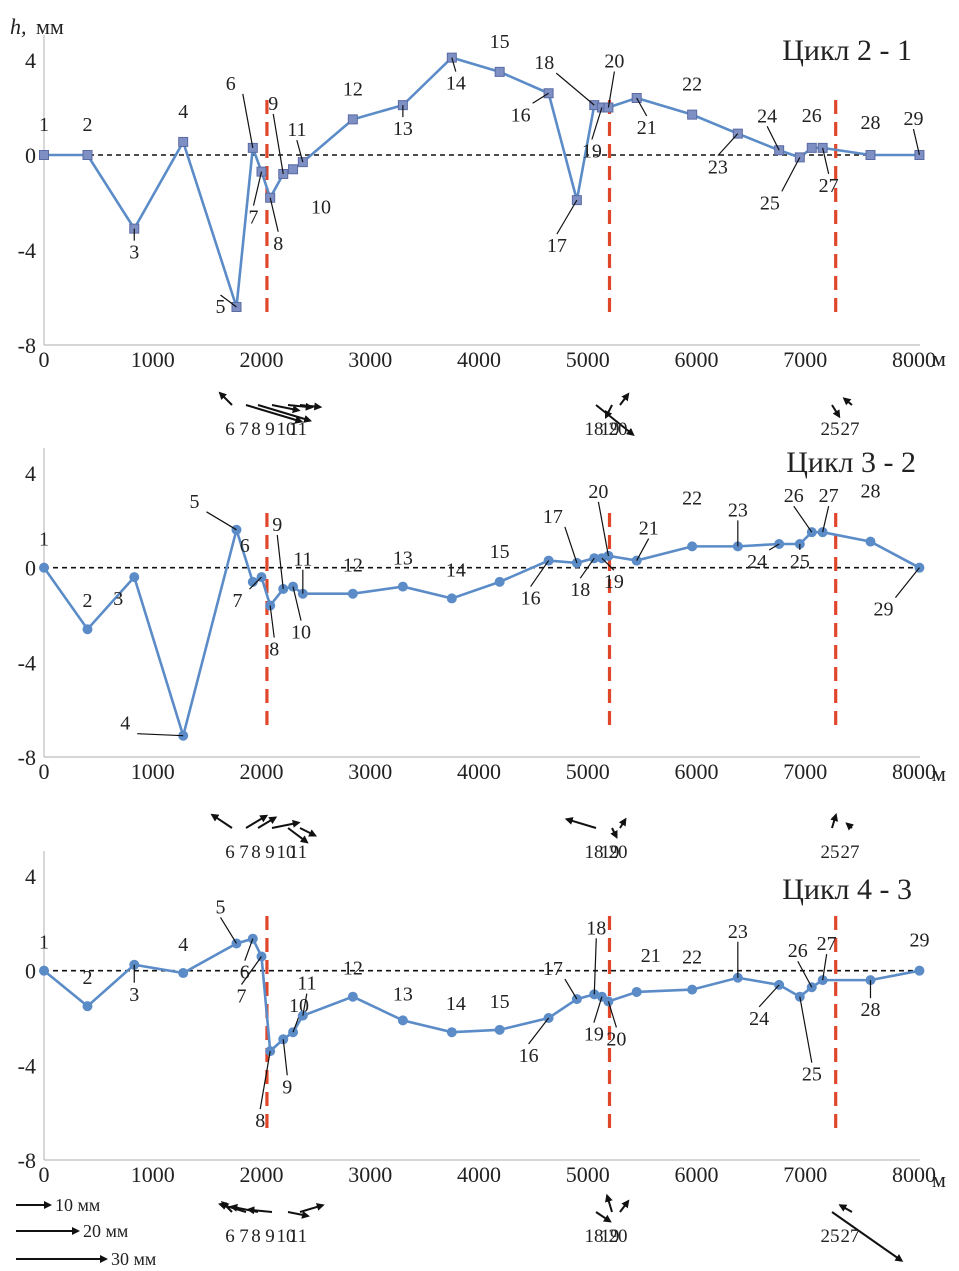 The width and height of the screenshot is (959, 1271). Describe the element at coordinates (500, 1002) in the screenshot. I see `point-label-15: 15` at that location.